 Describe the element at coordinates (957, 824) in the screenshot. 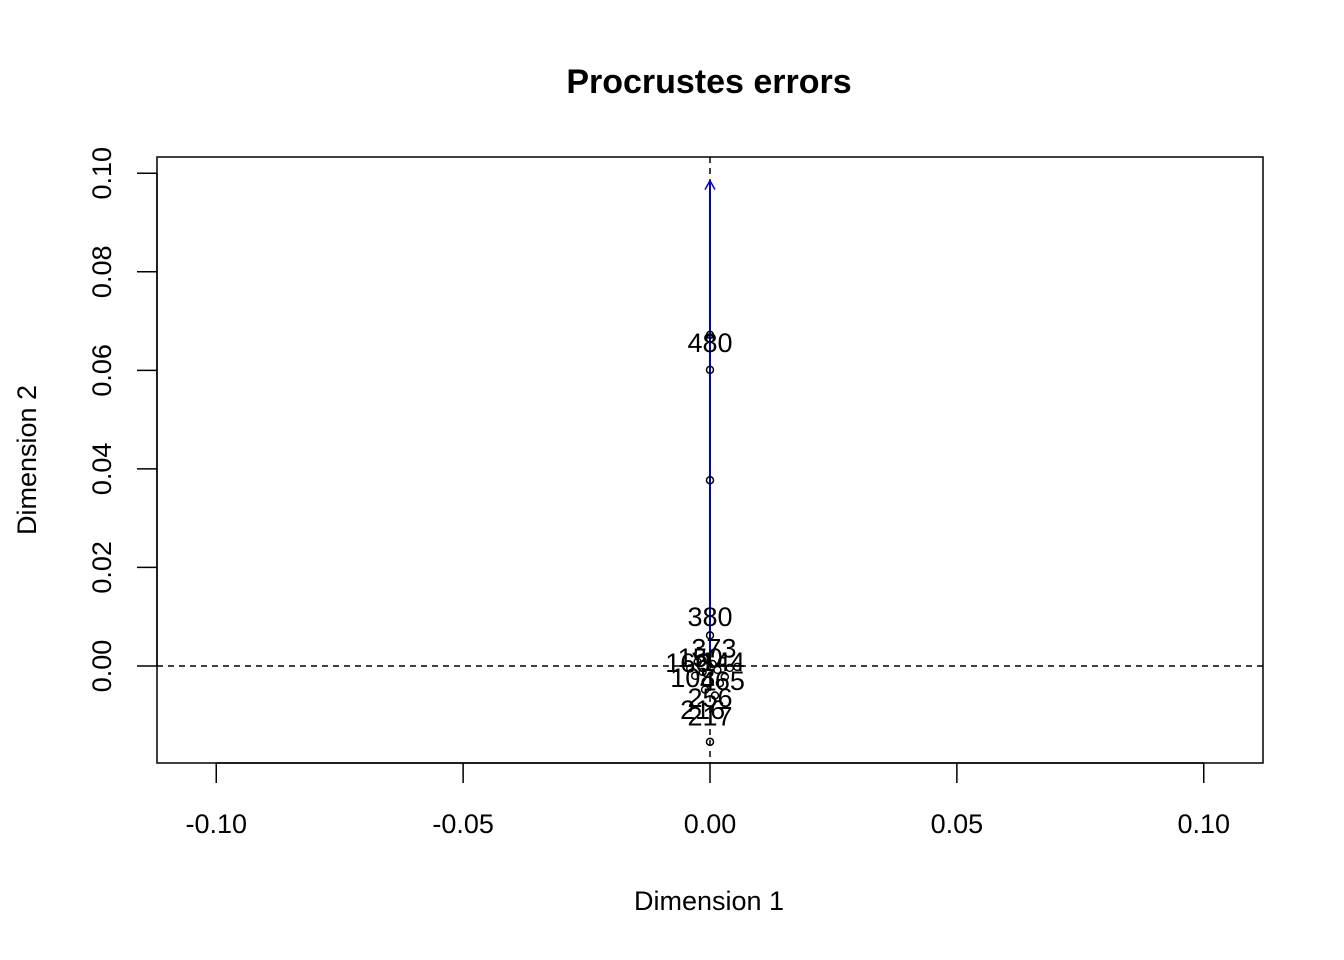

I see `x-tick-label: 0.05` at that location.